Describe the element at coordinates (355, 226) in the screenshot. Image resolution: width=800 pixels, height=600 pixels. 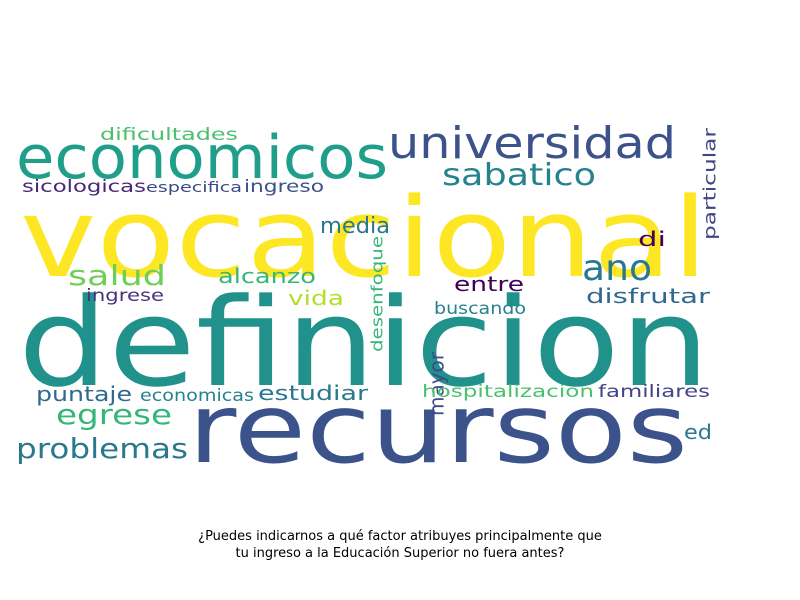
I see `cloud-word-media: media` at that location.